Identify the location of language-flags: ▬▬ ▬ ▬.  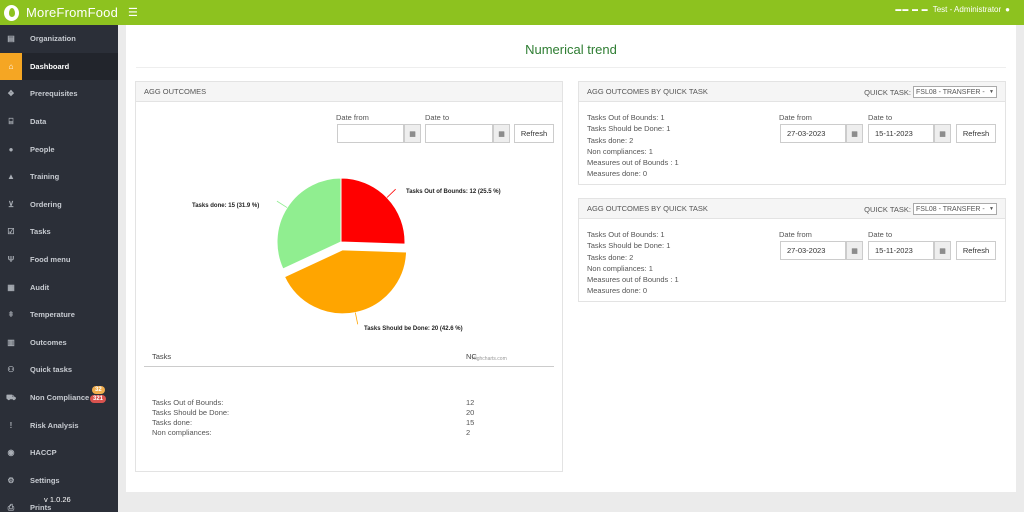
(912, 9).